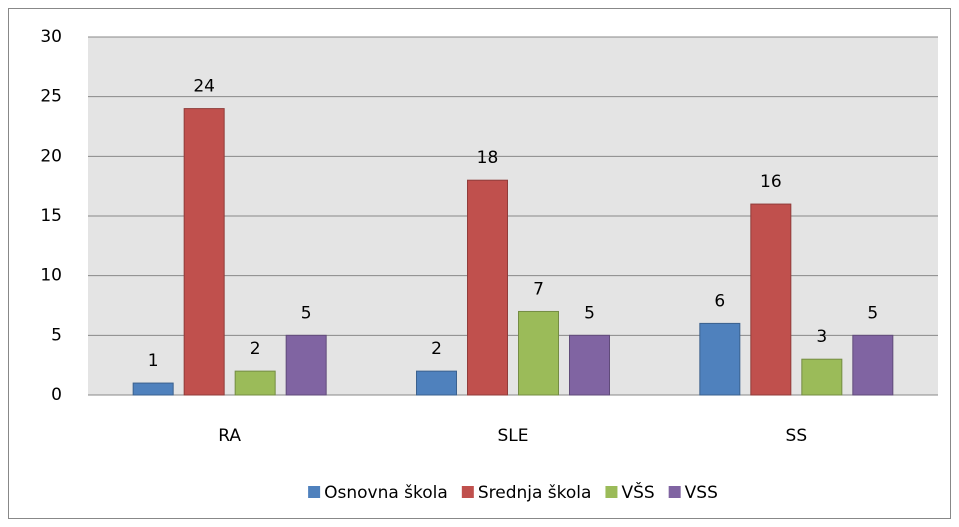 This screenshot has height=527, width=959. What do you see at coordinates (719, 301) in the screenshot?
I see `value-label: 6` at bounding box center [719, 301].